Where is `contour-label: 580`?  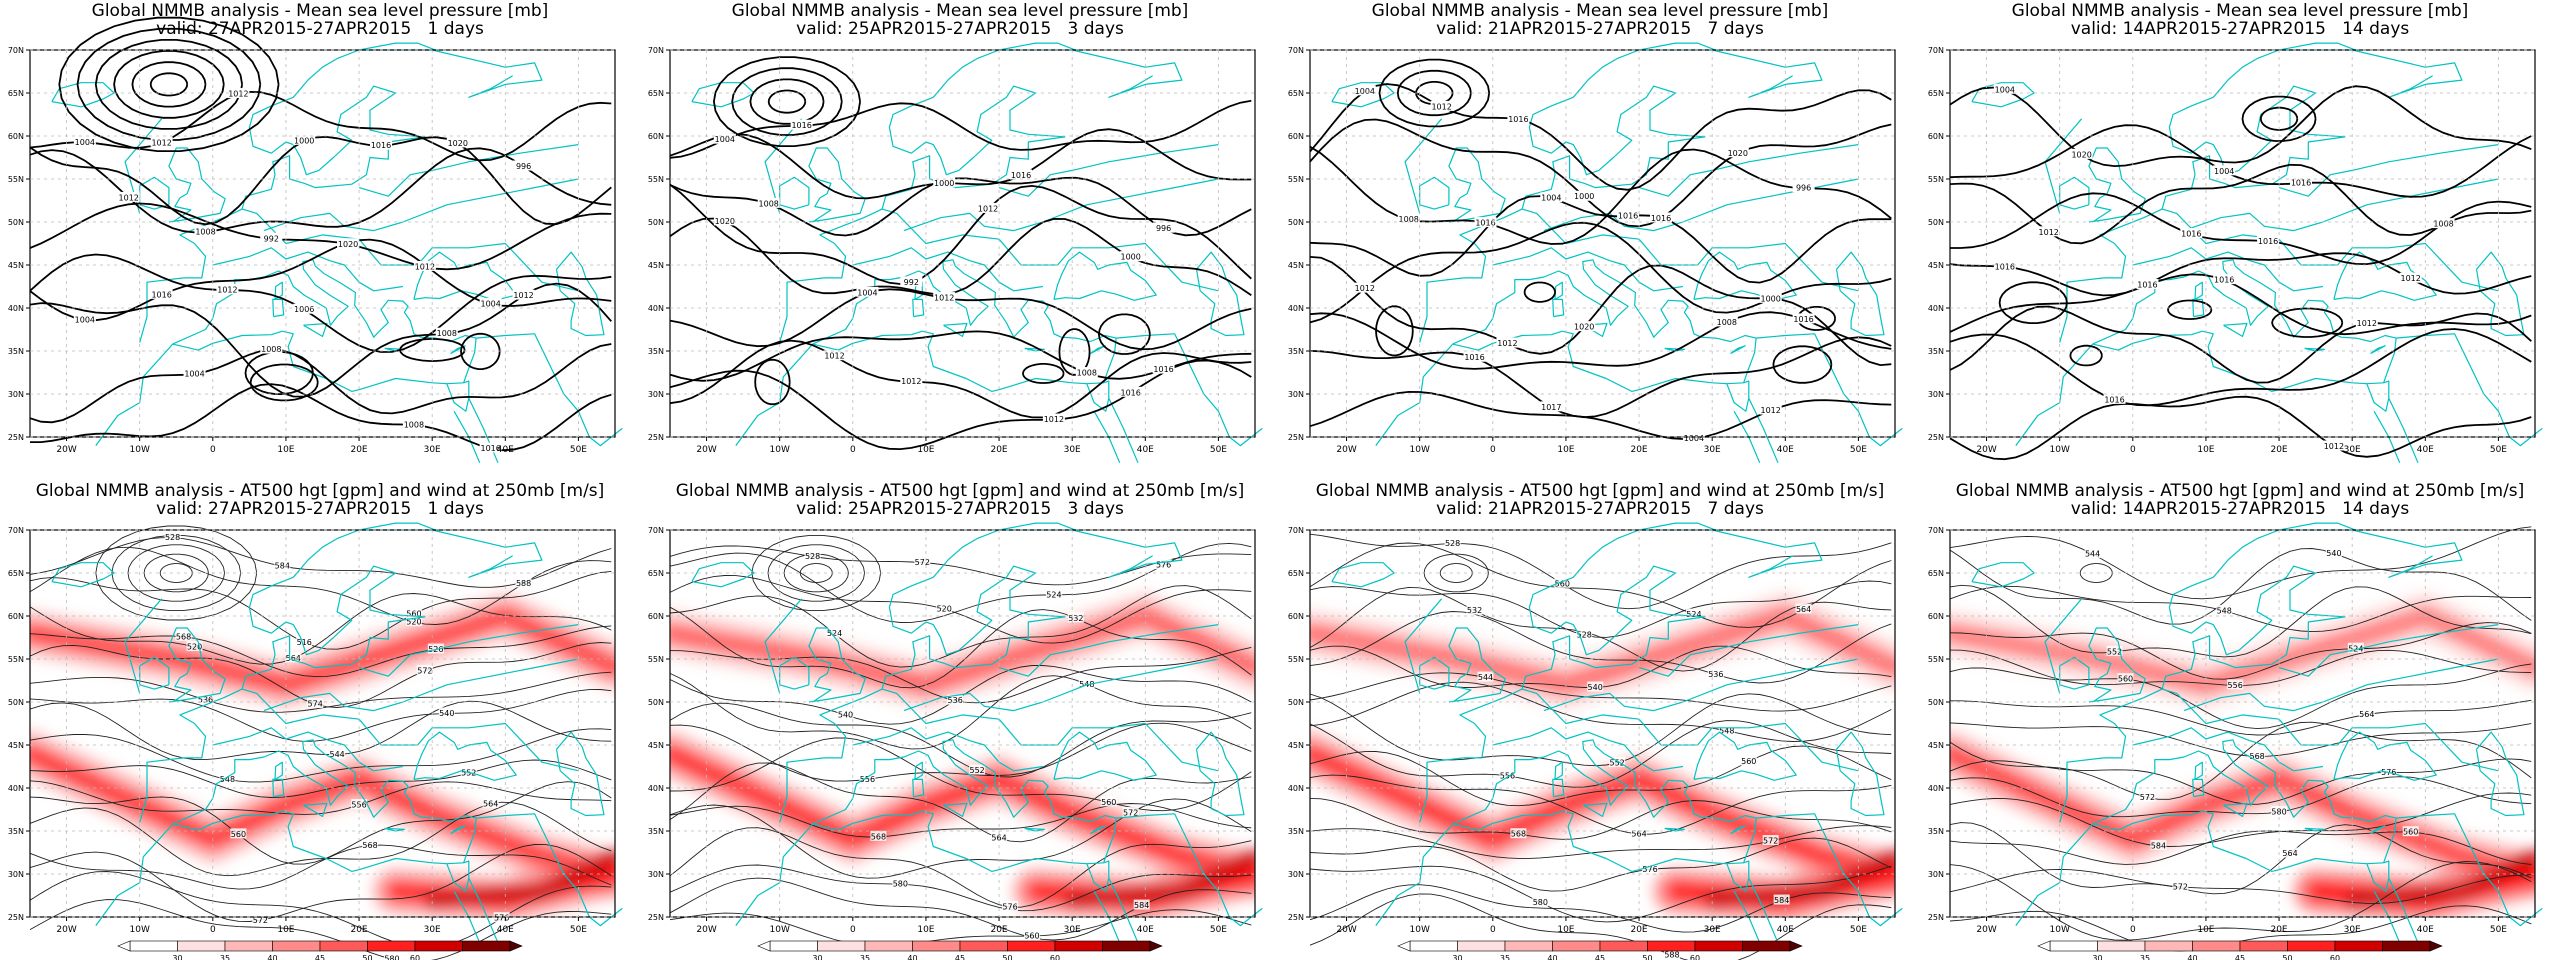
contour-label: 580 is located at coordinates (900, 884).